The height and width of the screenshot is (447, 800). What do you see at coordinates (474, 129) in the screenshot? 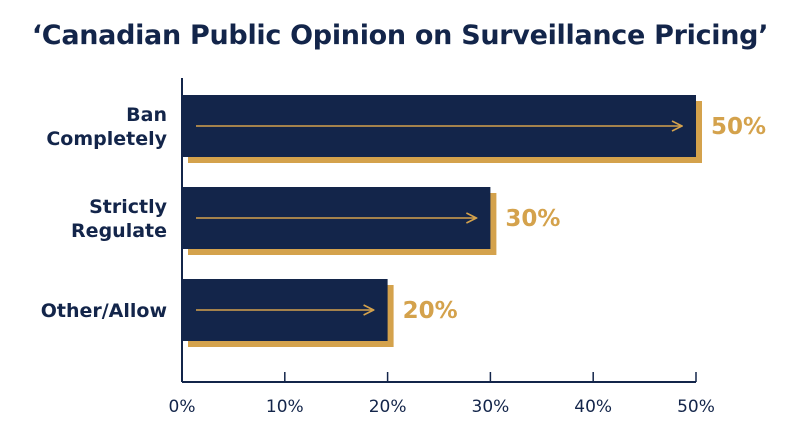
I see `bar-group: 50%` at bounding box center [474, 129].